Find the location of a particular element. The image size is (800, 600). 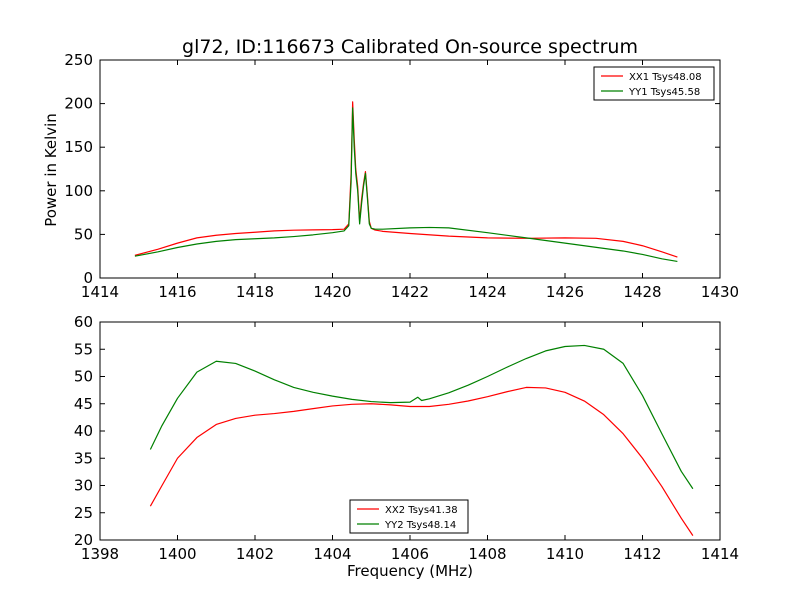

x-tick-label: 1424 is located at coordinates (487, 292).